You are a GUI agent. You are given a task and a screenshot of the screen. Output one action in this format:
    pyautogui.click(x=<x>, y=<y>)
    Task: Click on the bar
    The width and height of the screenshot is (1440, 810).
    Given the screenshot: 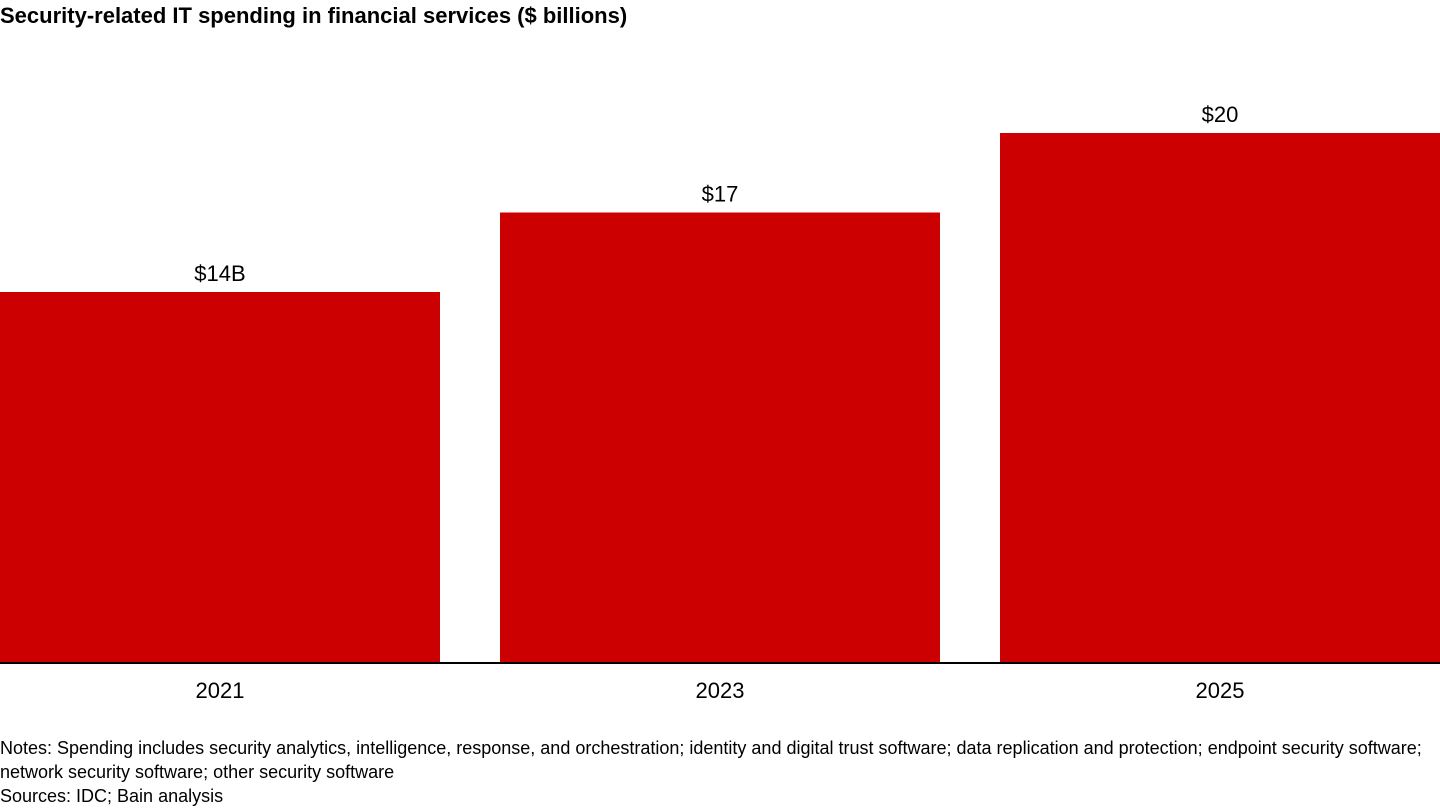 What is the action you would take?
    pyautogui.click(x=220, y=477)
    